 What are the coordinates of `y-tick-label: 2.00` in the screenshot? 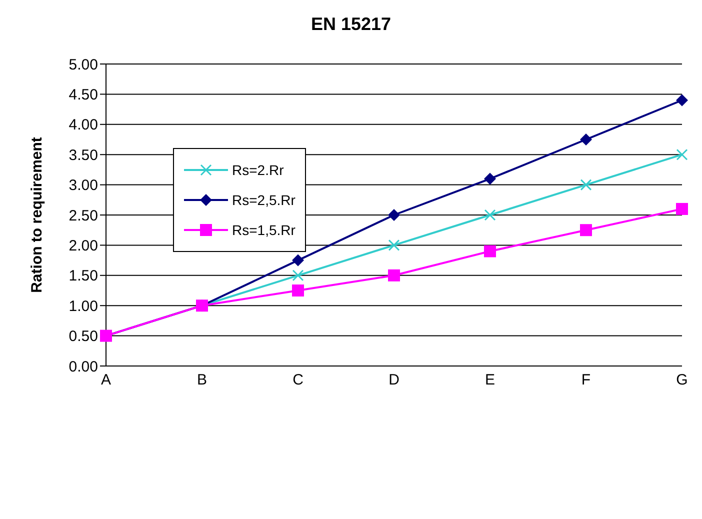 It's located at (83, 246).